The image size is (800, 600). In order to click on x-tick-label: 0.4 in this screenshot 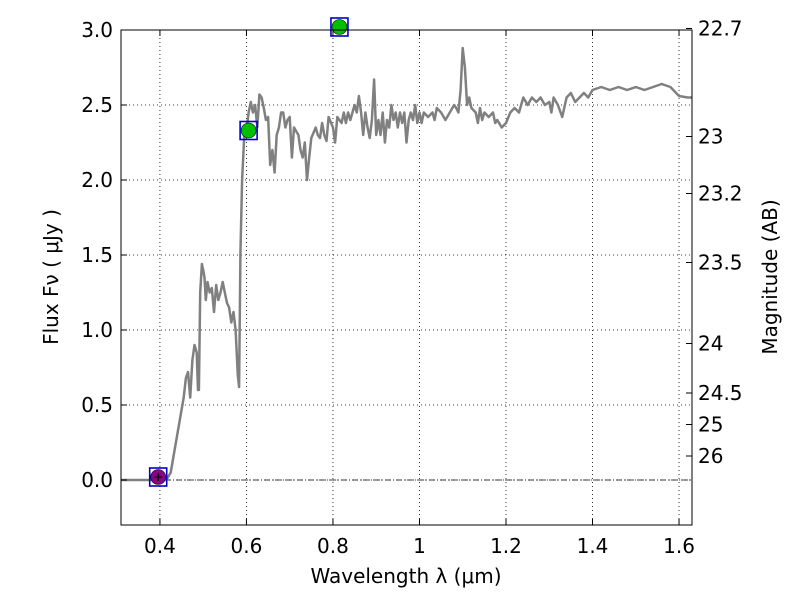, I will do `click(160, 546)`.